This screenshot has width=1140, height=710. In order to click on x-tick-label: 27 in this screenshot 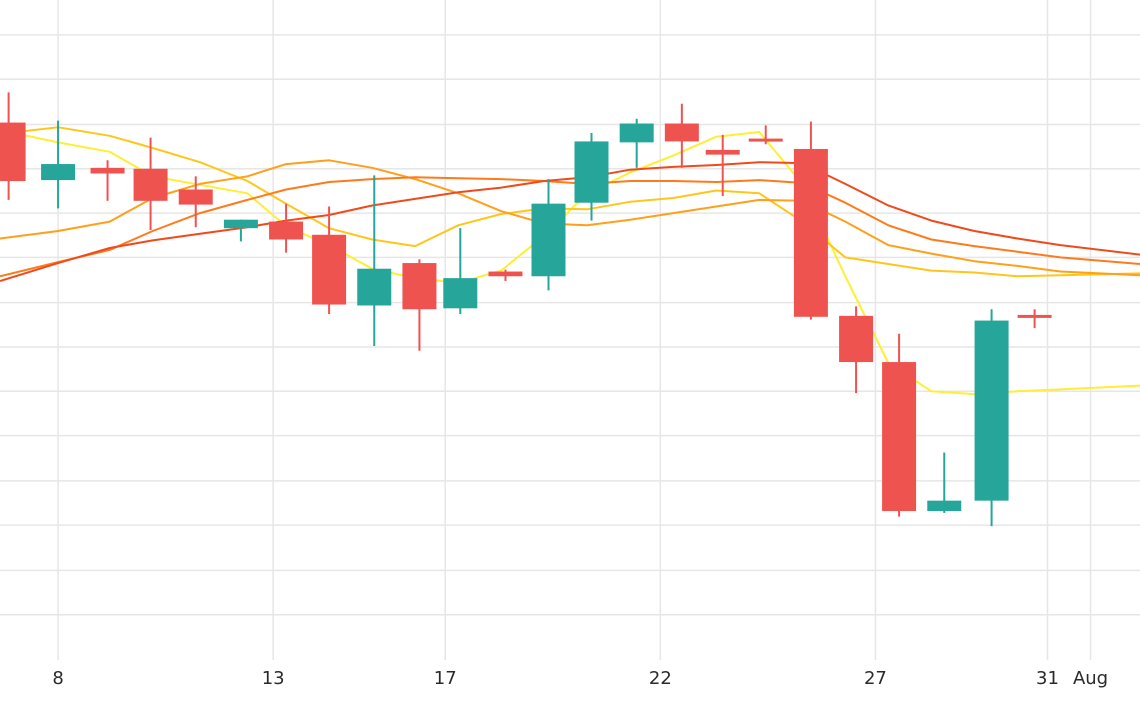, I will do `click(875, 678)`.